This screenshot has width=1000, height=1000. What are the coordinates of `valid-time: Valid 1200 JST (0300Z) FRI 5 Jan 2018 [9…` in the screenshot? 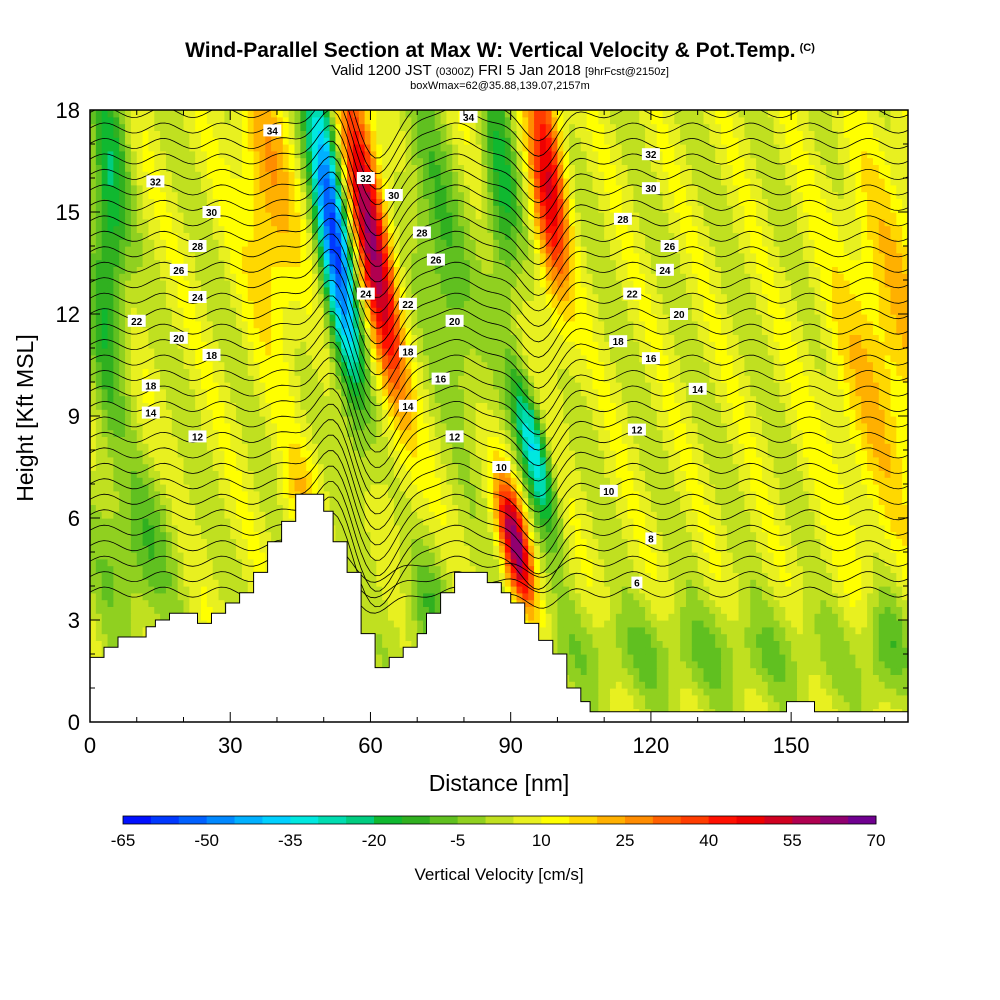 It's located at (500, 71).